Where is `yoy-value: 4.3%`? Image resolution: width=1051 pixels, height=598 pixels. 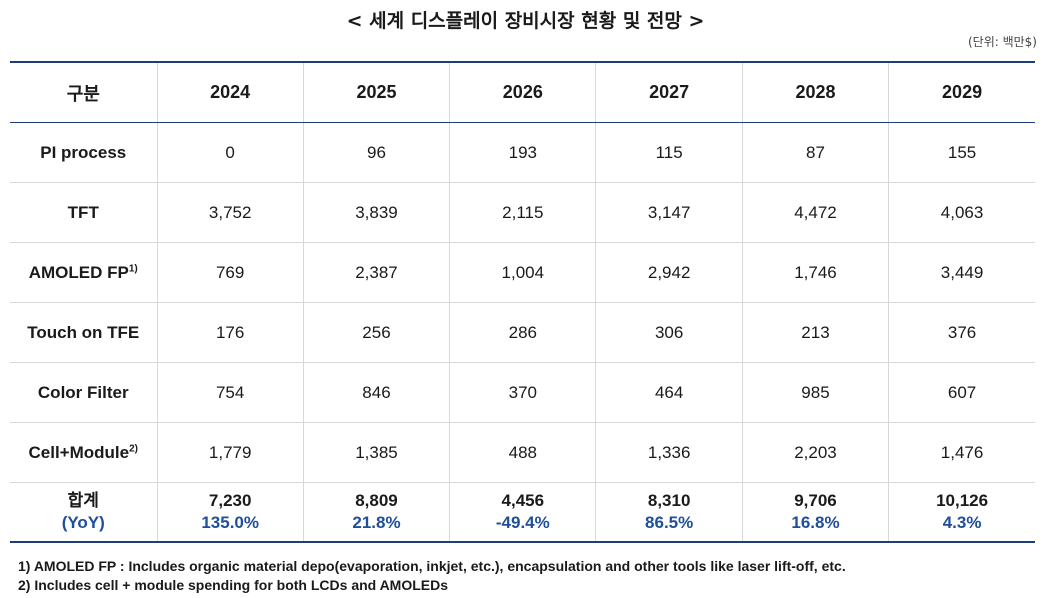 yoy-value: 4.3% is located at coordinates (962, 522).